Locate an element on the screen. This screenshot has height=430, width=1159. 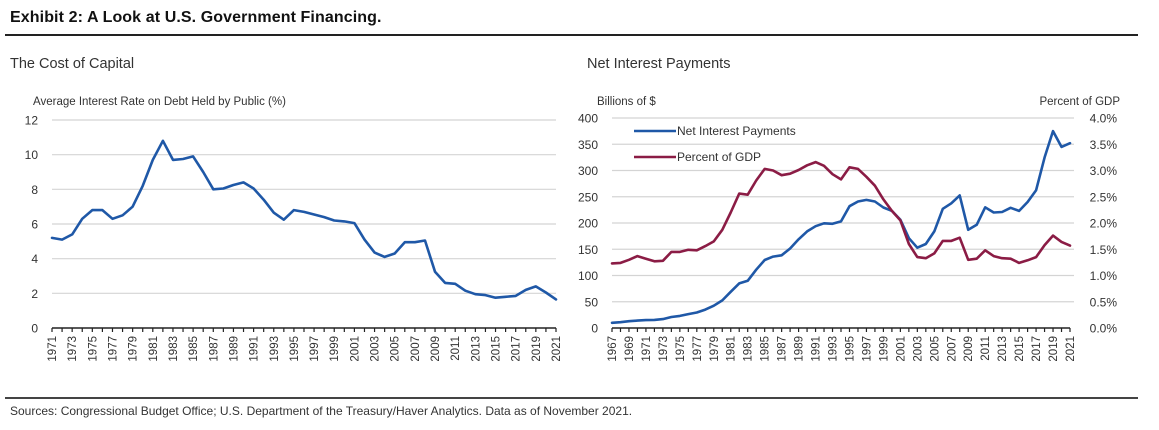
y2-tick-label: 3.5% is located at coordinates (1104, 145).